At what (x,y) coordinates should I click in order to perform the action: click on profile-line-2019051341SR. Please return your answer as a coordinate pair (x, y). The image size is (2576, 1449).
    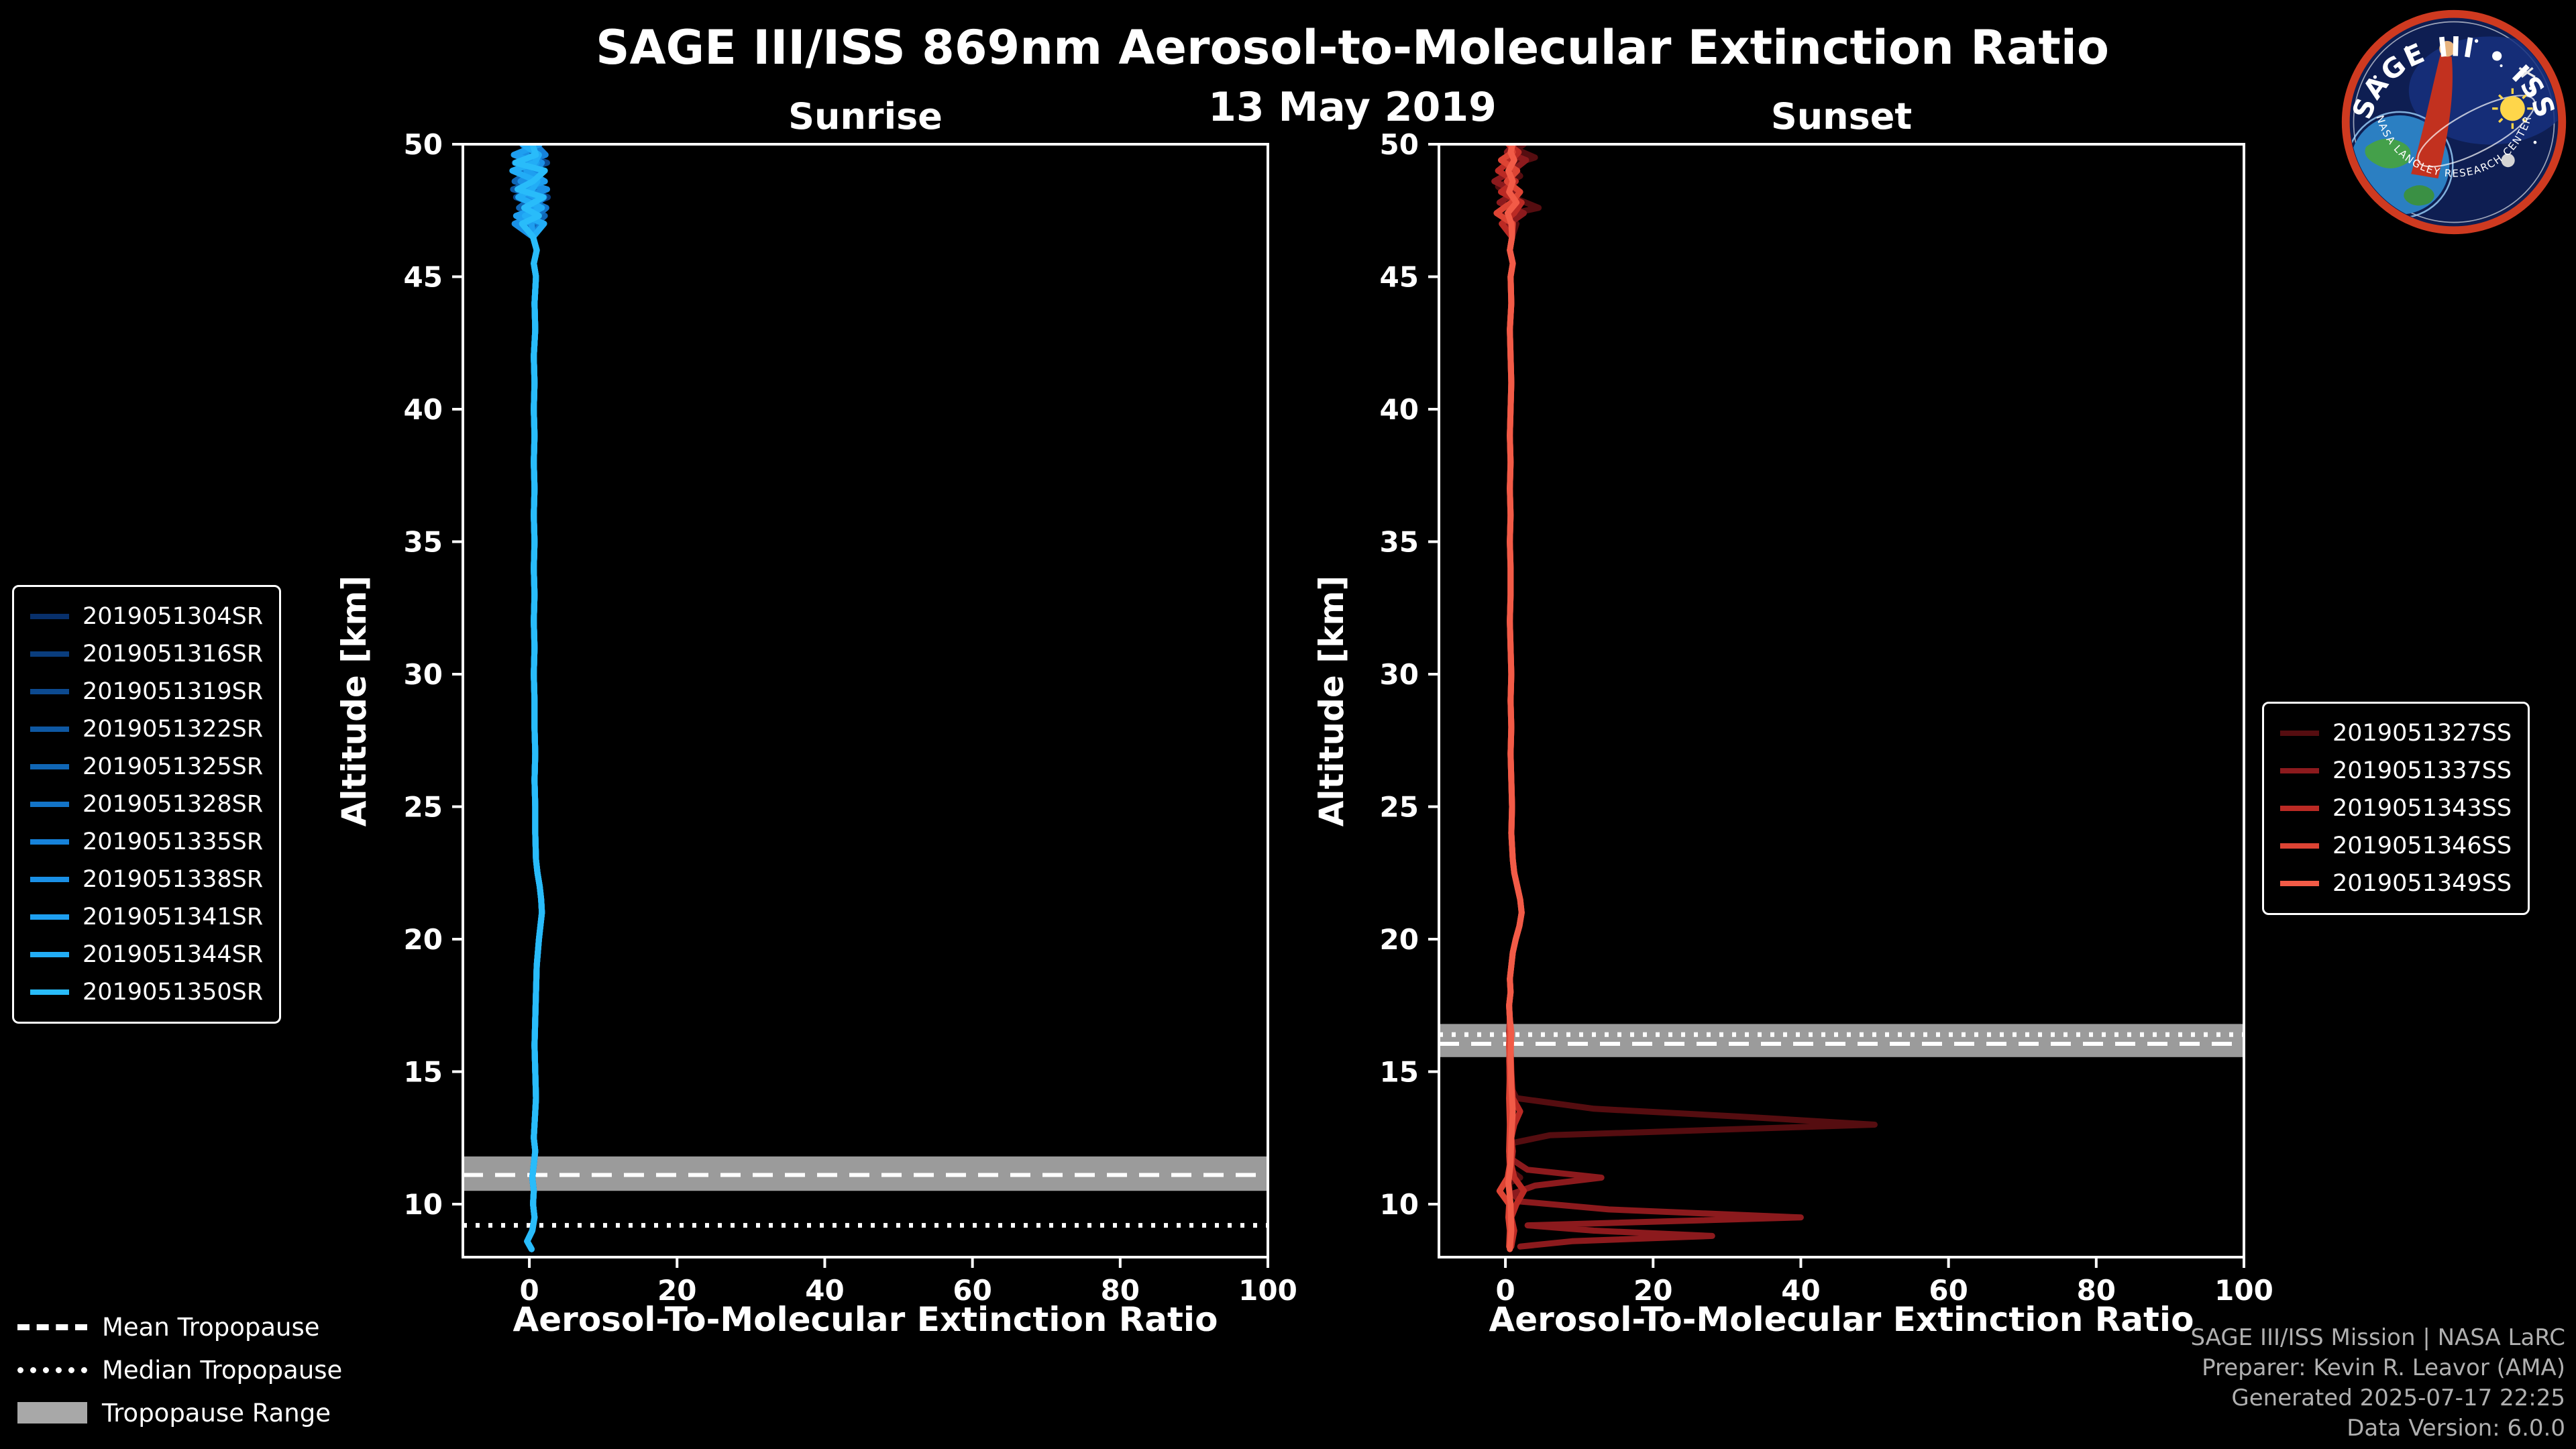
    Looking at the image, I should click on (529, 698).